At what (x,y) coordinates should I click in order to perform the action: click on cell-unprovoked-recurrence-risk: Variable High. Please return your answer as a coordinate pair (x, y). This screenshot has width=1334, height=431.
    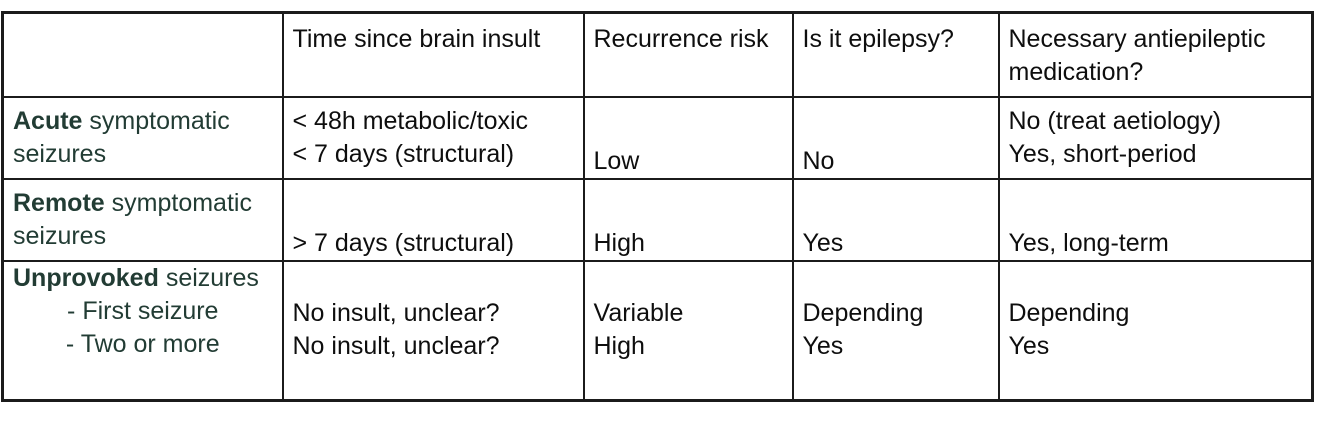
    Looking at the image, I should click on (688, 330).